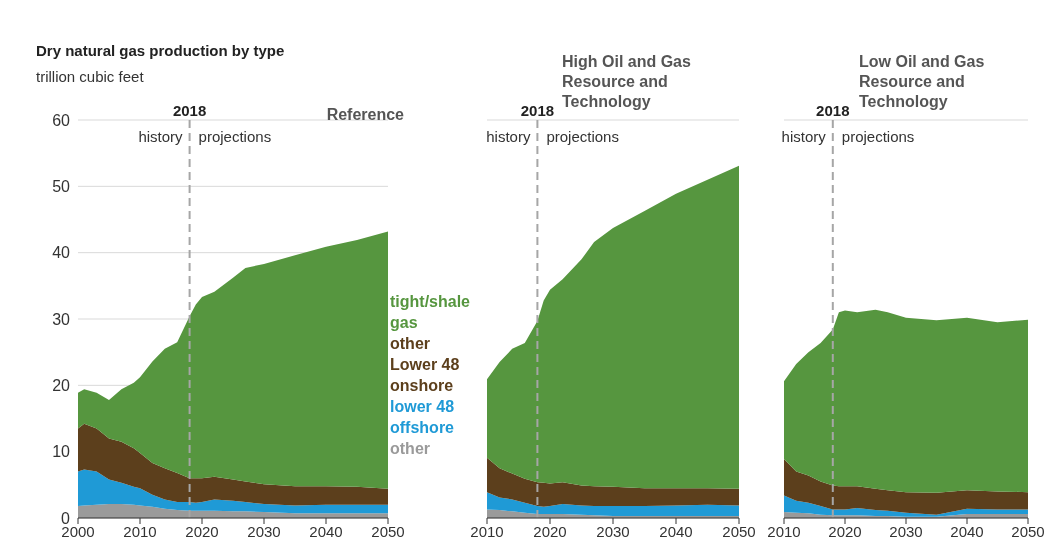 The image size is (1058, 557). I want to click on text: other Lower 48 onshore, so click(425, 365).